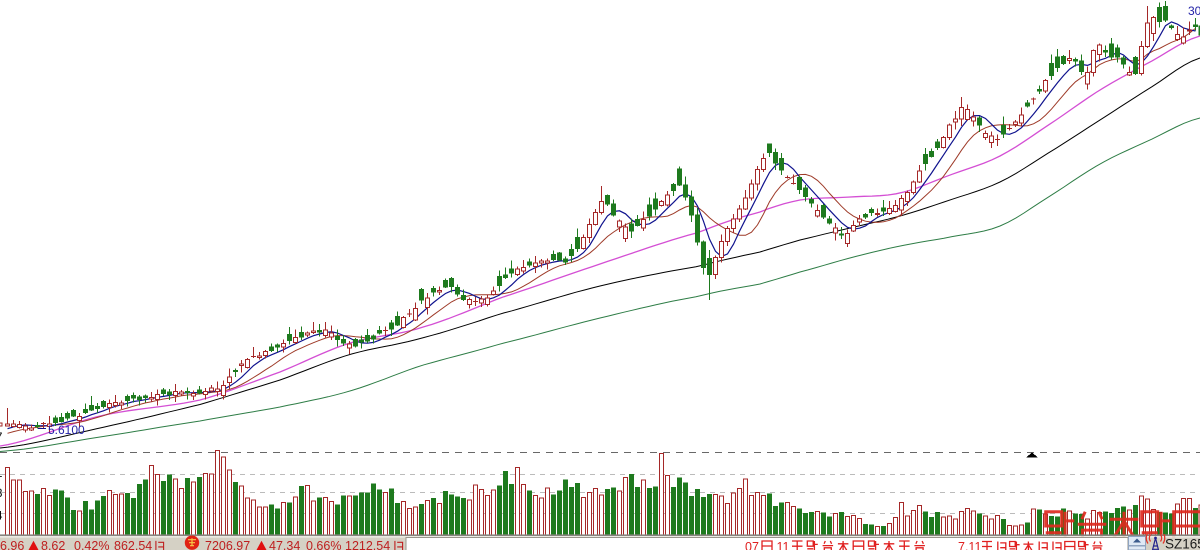  I want to click on svg-text: 4, so click(1, 517).